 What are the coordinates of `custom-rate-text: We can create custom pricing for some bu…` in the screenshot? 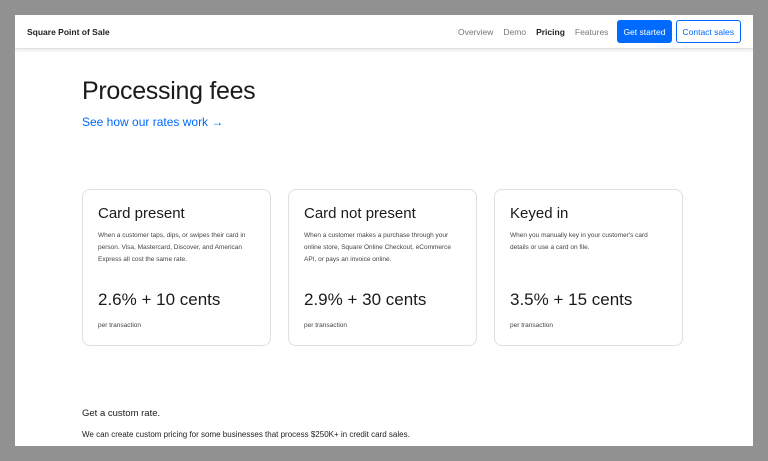 It's located at (246, 434).